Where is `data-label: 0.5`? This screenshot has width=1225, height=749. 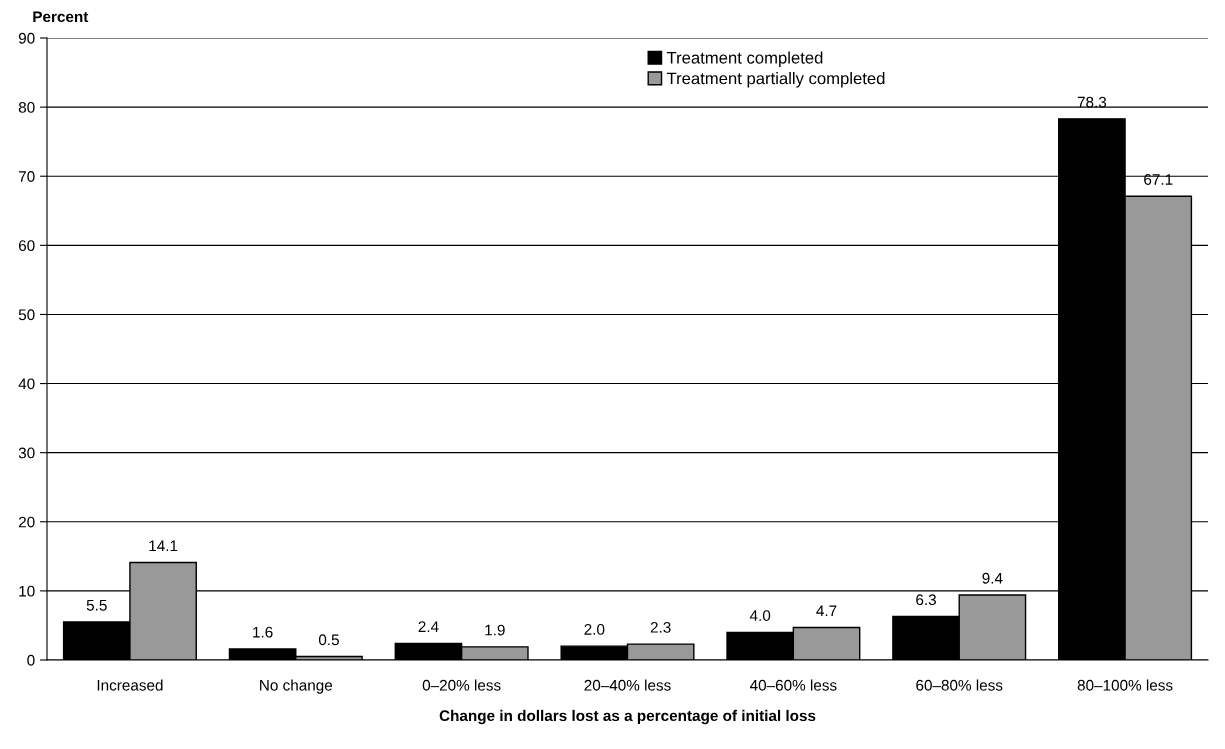 data-label: 0.5 is located at coordinates (328, 640).